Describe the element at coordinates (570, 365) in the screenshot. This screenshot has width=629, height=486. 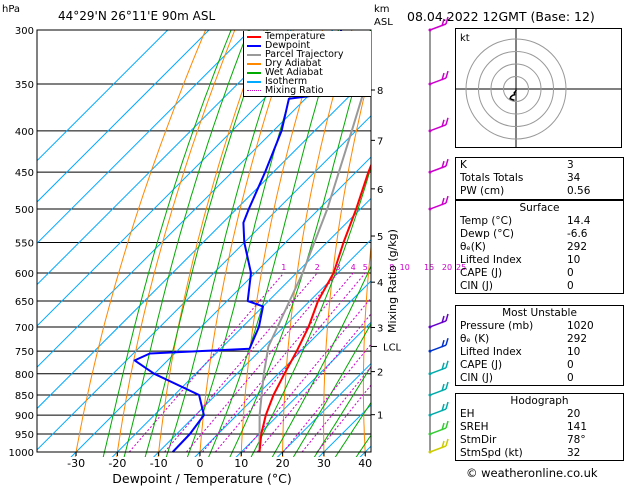
I see `row-value: 0` at that location.